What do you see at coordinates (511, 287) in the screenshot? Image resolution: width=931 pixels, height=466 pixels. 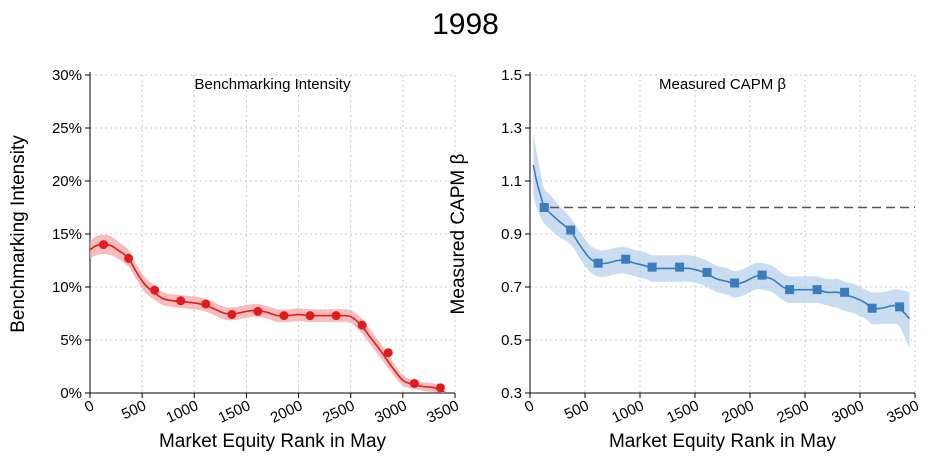 I see `y-tick-label: 0.7` at bounding box center [511, 287].